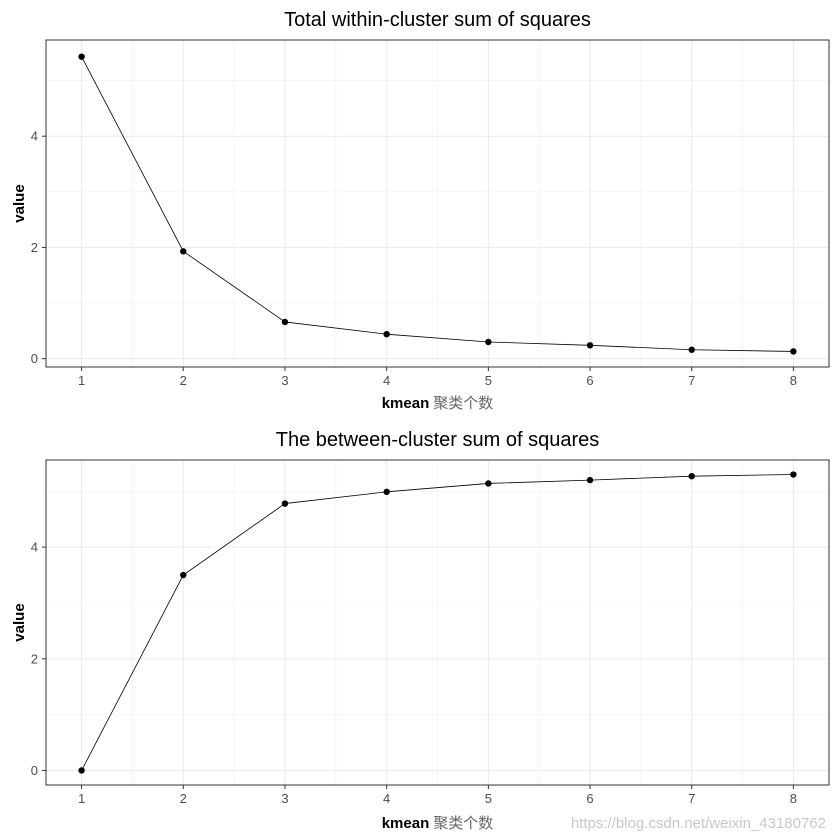 The image size is (840, 840). What do you see at coordinates (698, 823) in the screenshot?
I see `watermark-text: https://blog.csdn.net/weixin_43180762` at bounding box center [698, 823].